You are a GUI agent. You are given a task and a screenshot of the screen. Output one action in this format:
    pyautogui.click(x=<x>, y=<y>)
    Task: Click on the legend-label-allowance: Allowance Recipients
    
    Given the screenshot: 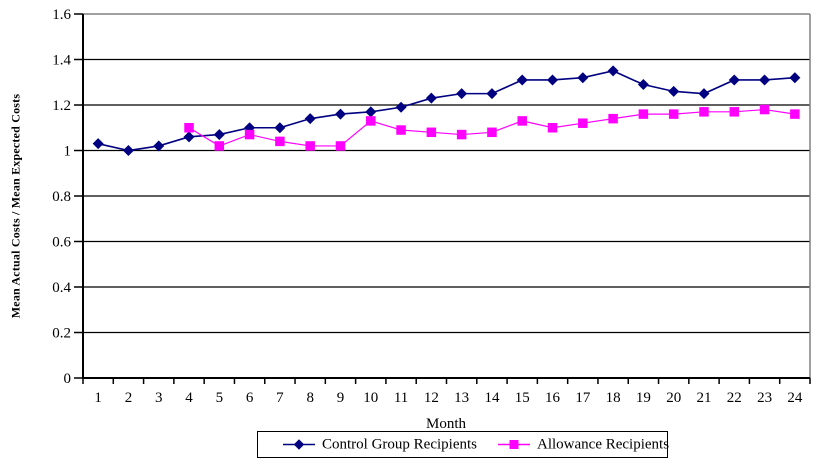 What is the action you would take?
    pyautogui.click(x=603, y=444)
    